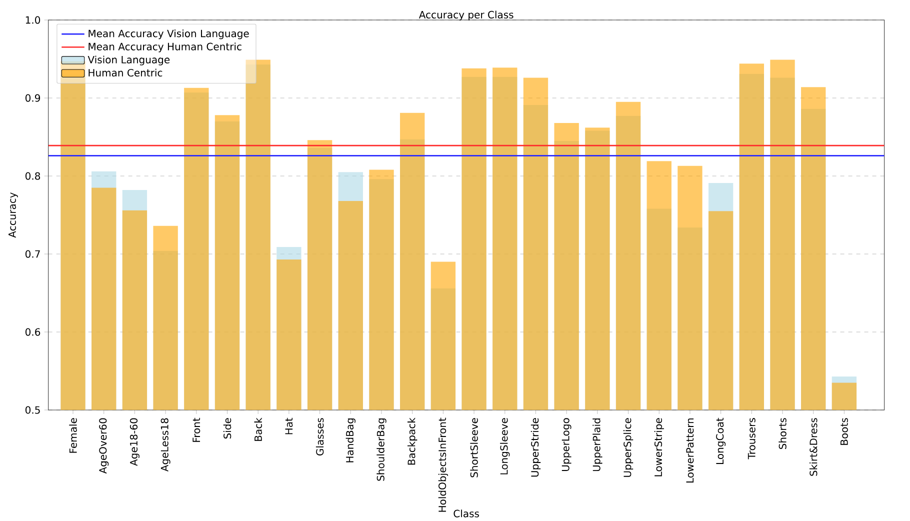 The width and height of the screenshot is (910, 521). I want to click on x-tick-label: HandBag, so click(351, 440).